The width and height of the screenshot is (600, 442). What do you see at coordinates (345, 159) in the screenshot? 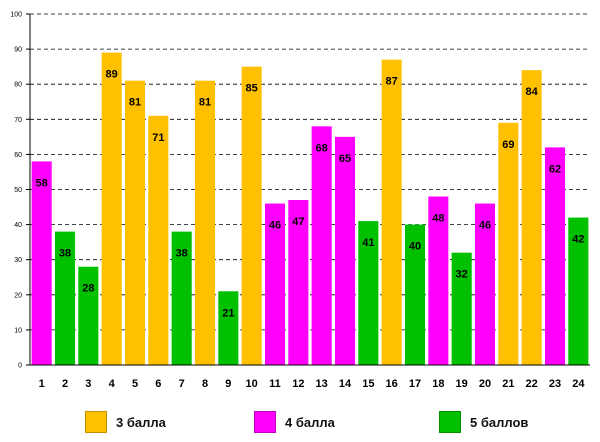
I see `data-label-14: 65` at bounding box center [345, 159].